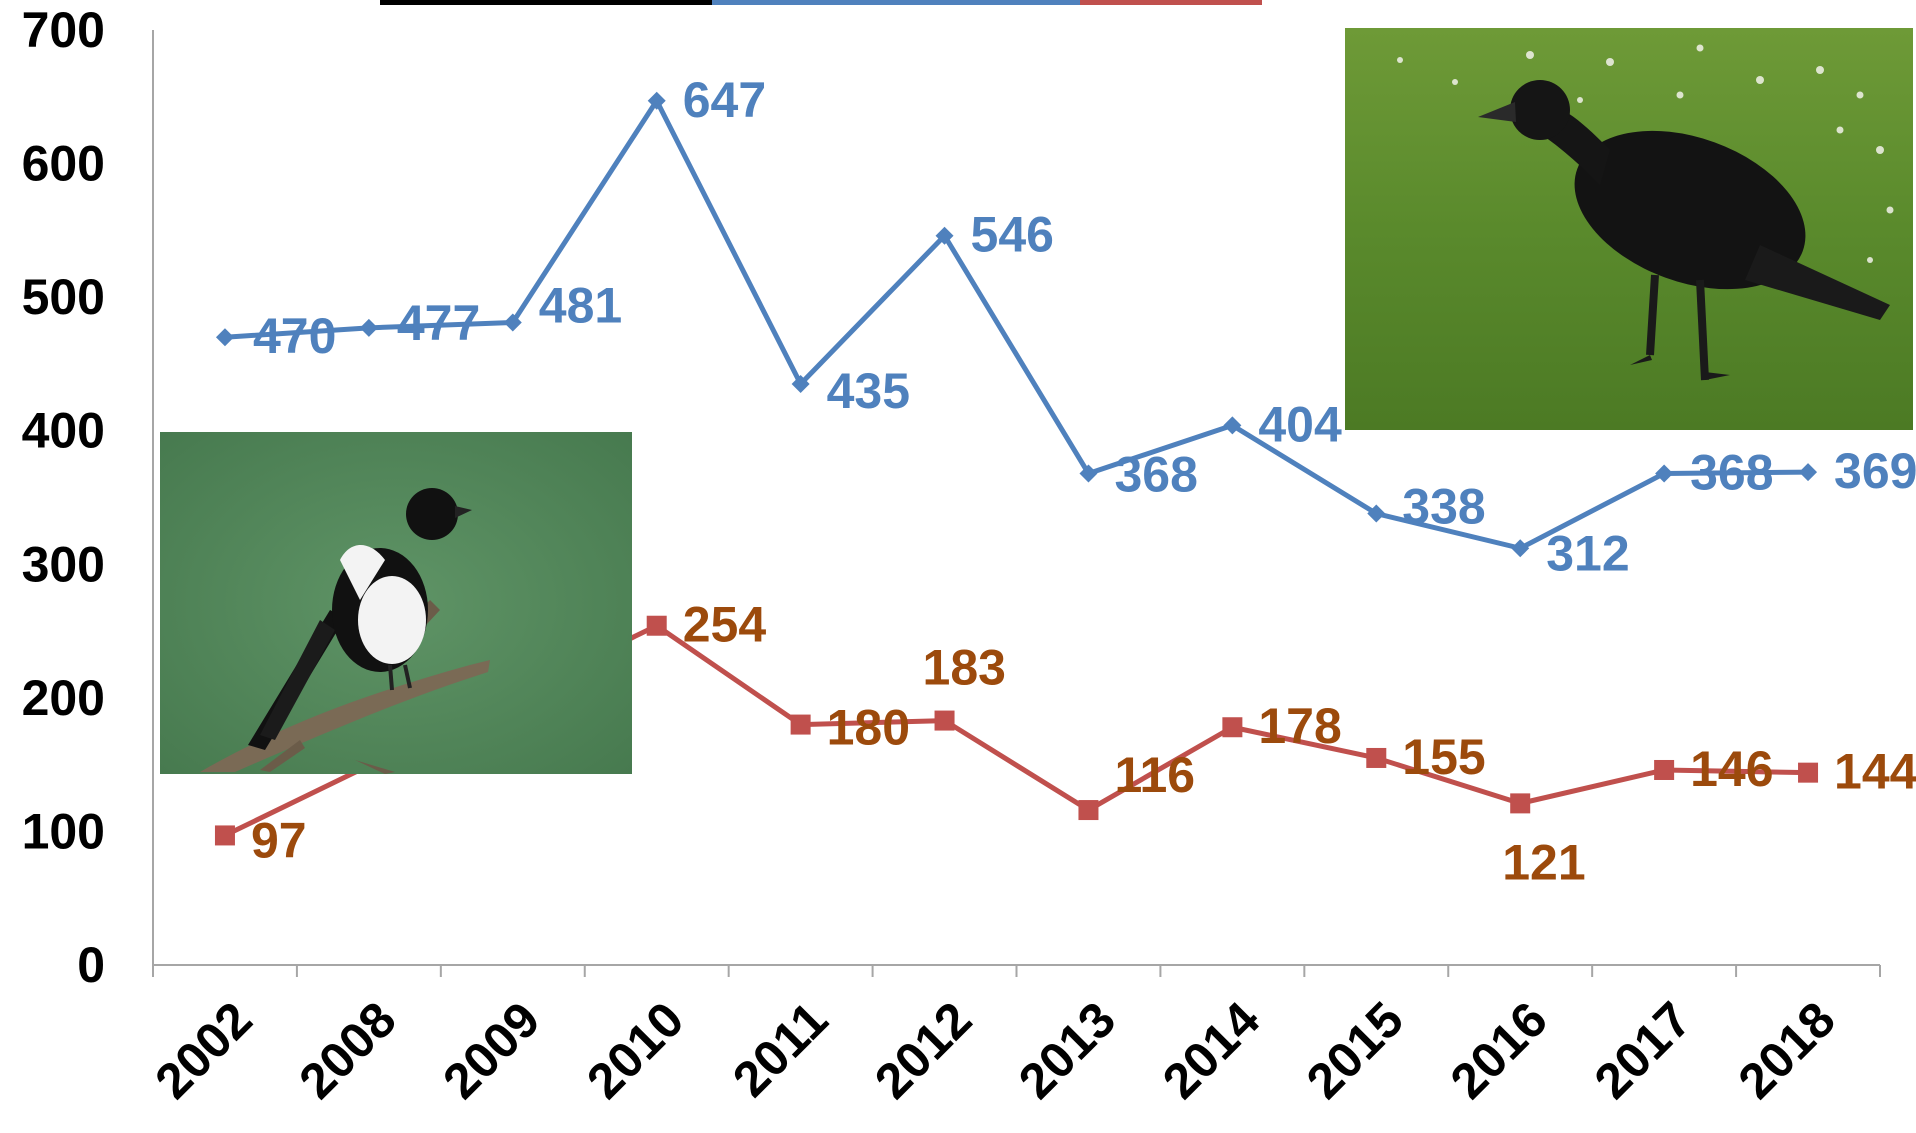 This screenshot has width=1916, height=1133. I want to click on y-tick-label: 0, so click(91, 965).